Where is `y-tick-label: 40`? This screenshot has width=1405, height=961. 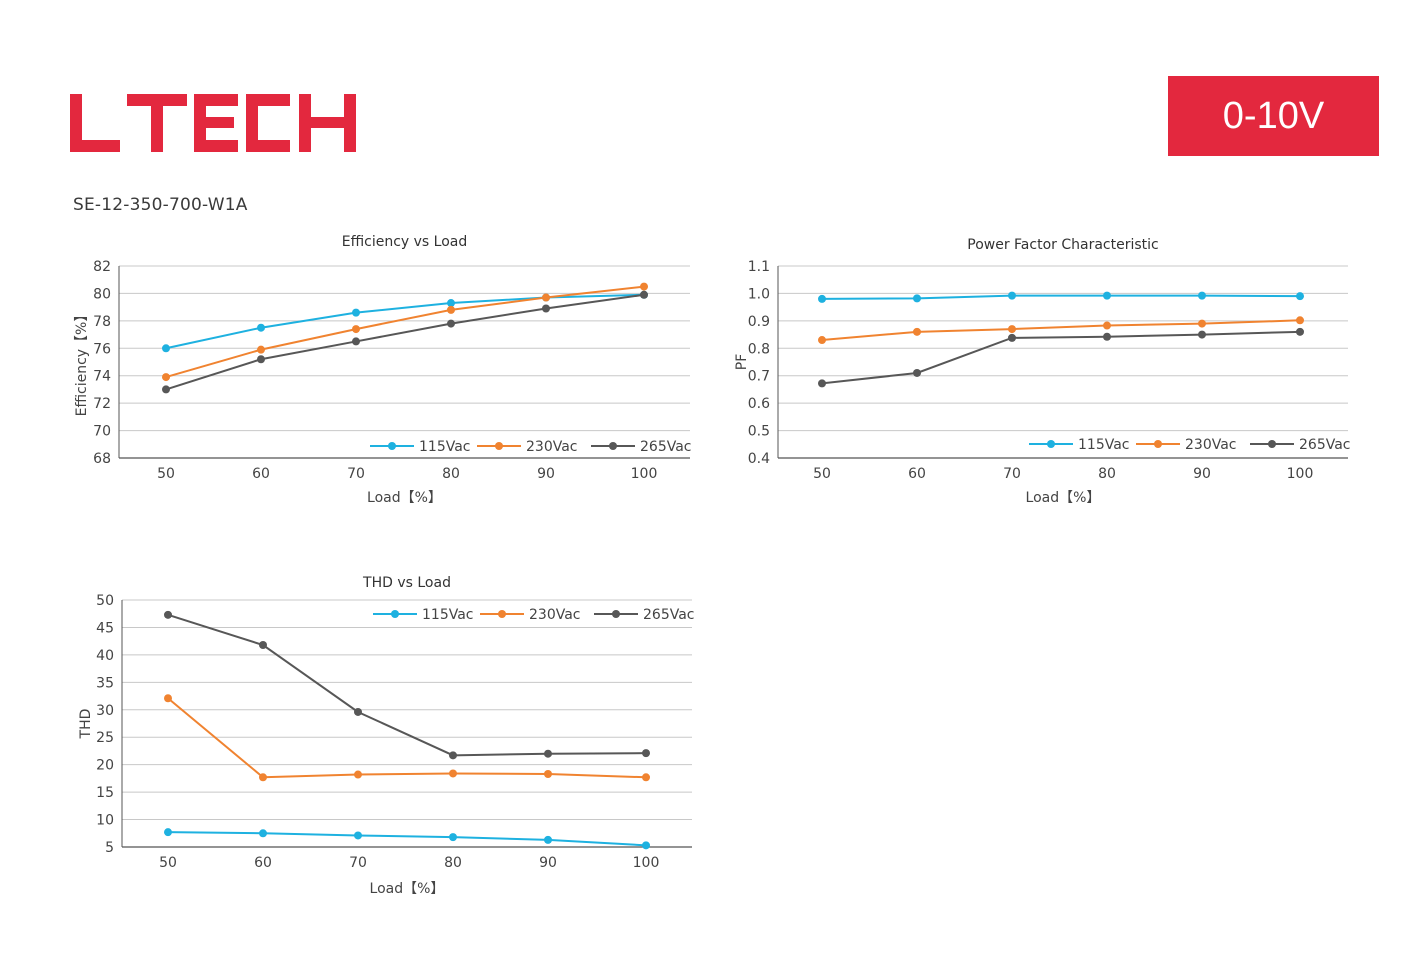
y-tick-label: 40 is located at coordinates (105, 656).